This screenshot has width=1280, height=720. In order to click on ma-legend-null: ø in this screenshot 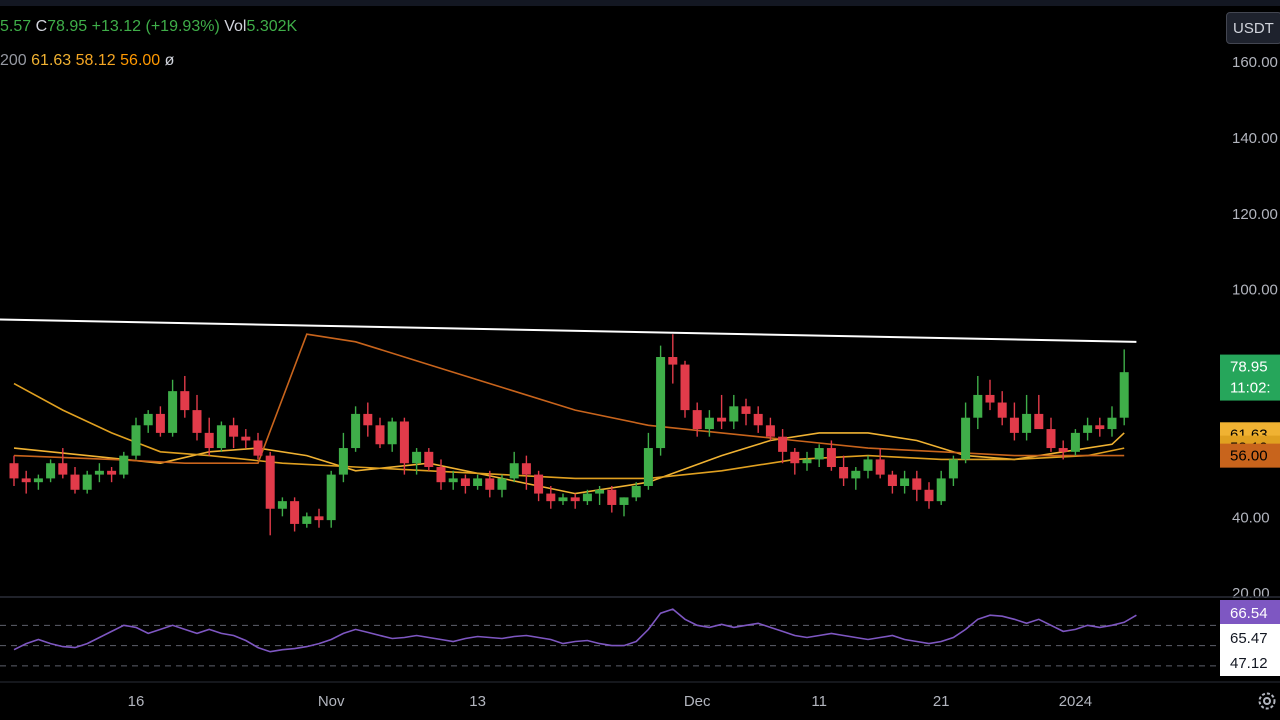, I will do `click(169, 60)`.